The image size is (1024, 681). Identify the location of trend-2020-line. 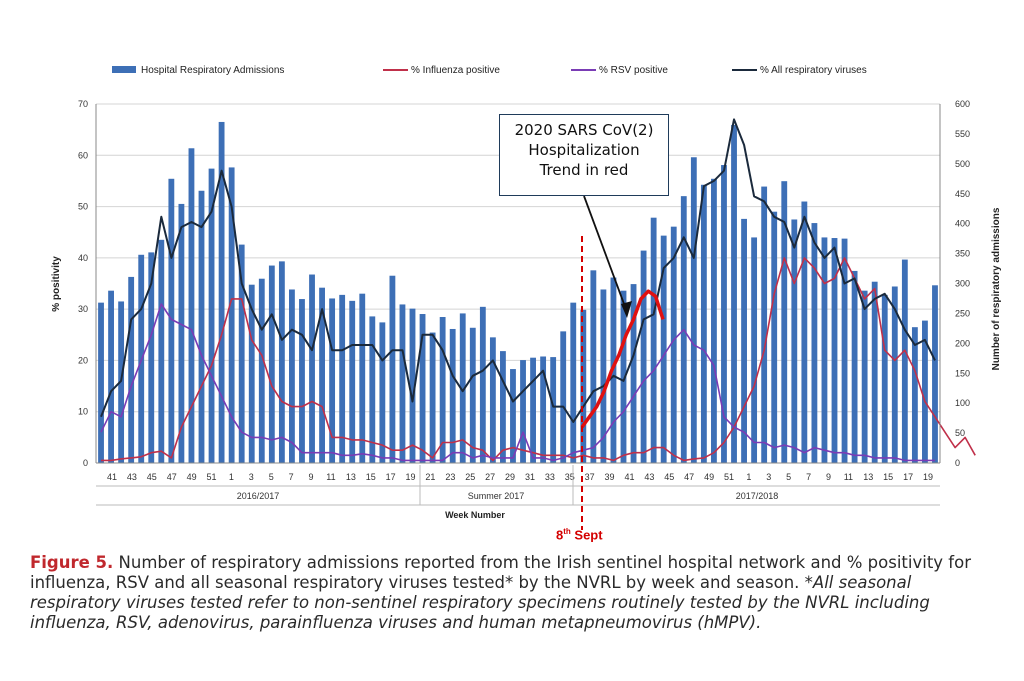
(622, 359).